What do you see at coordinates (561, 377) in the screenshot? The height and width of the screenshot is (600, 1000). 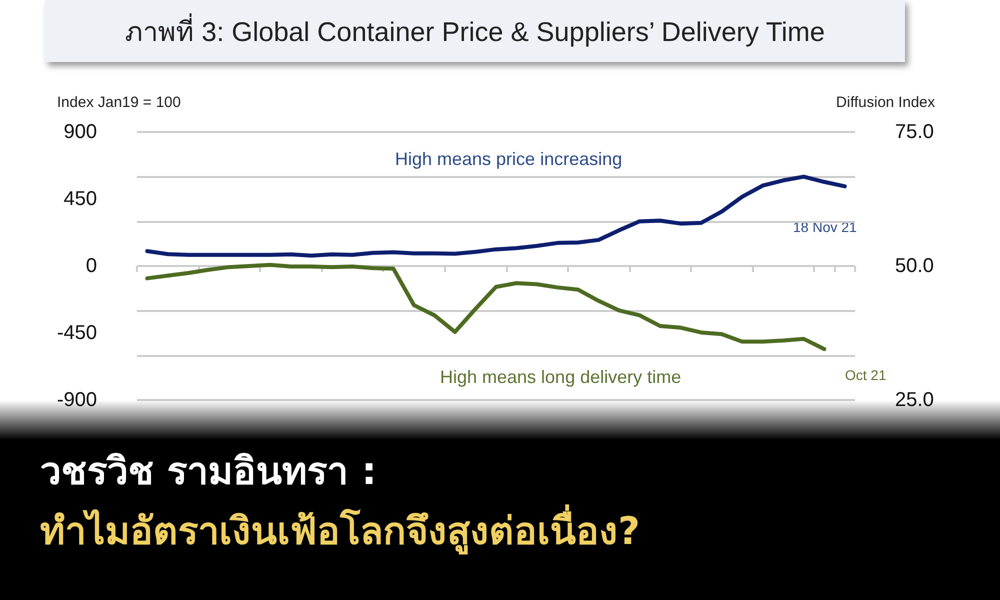 I see `annotation: High means long delivery time` at bounding box center [561, 377].